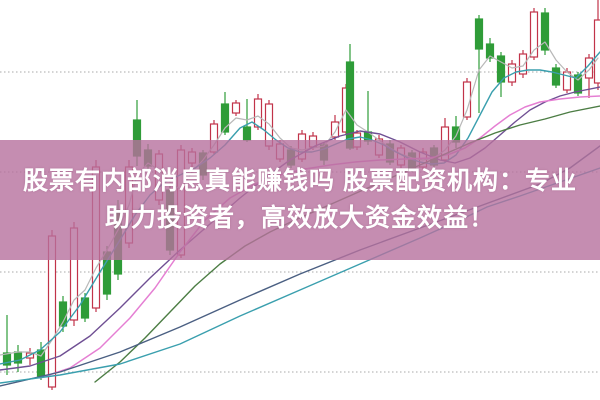 The width and height of the screenshot is (600, 400). Describe the element at coordinates (299, 218) in the screenshot. I see `headline-line-2: 助力投资者，高效放大资金效益！` at that location.